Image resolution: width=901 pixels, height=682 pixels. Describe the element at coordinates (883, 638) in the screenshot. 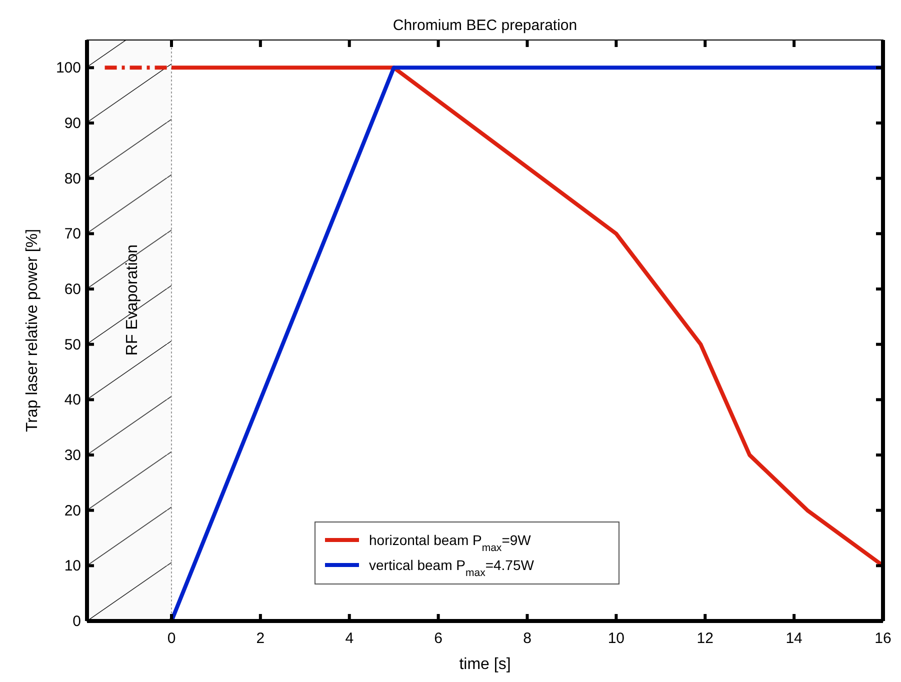

I see `x-tick-label: 16` at that location.